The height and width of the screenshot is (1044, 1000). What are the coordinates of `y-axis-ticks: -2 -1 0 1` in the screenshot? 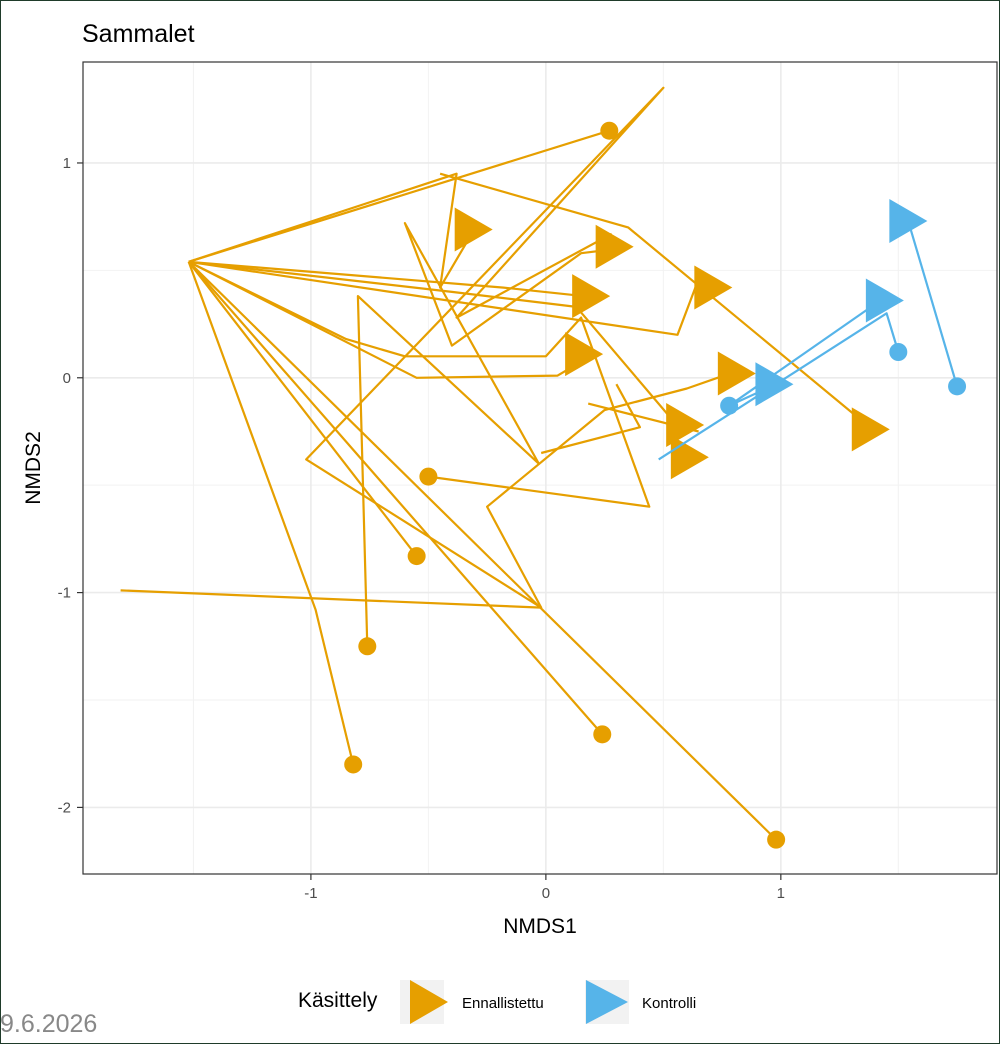 It's located at (70, 485).